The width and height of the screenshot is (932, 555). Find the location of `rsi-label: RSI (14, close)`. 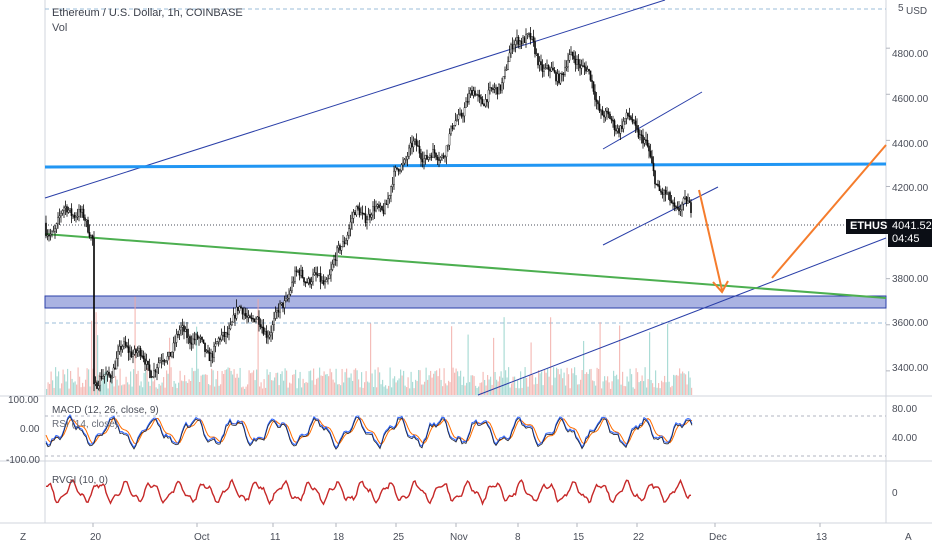

rsi-label: RSI (14, close) is located at coordinates (85, 424).